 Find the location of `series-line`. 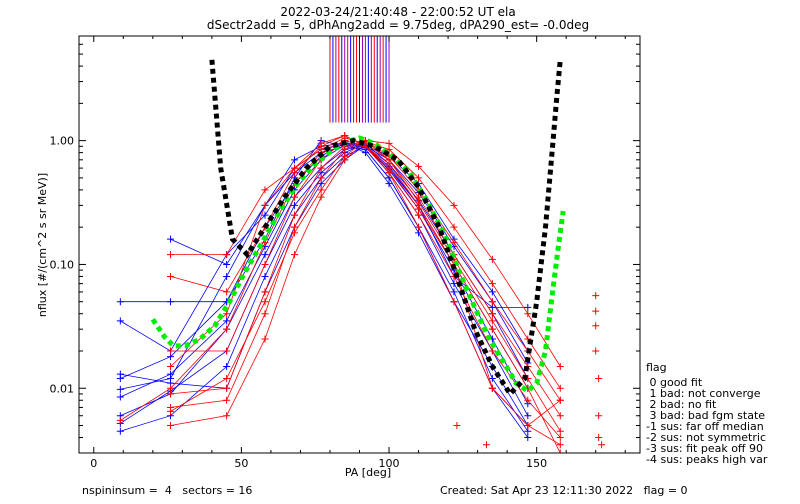

series-line is located at coordinates (349, 225).